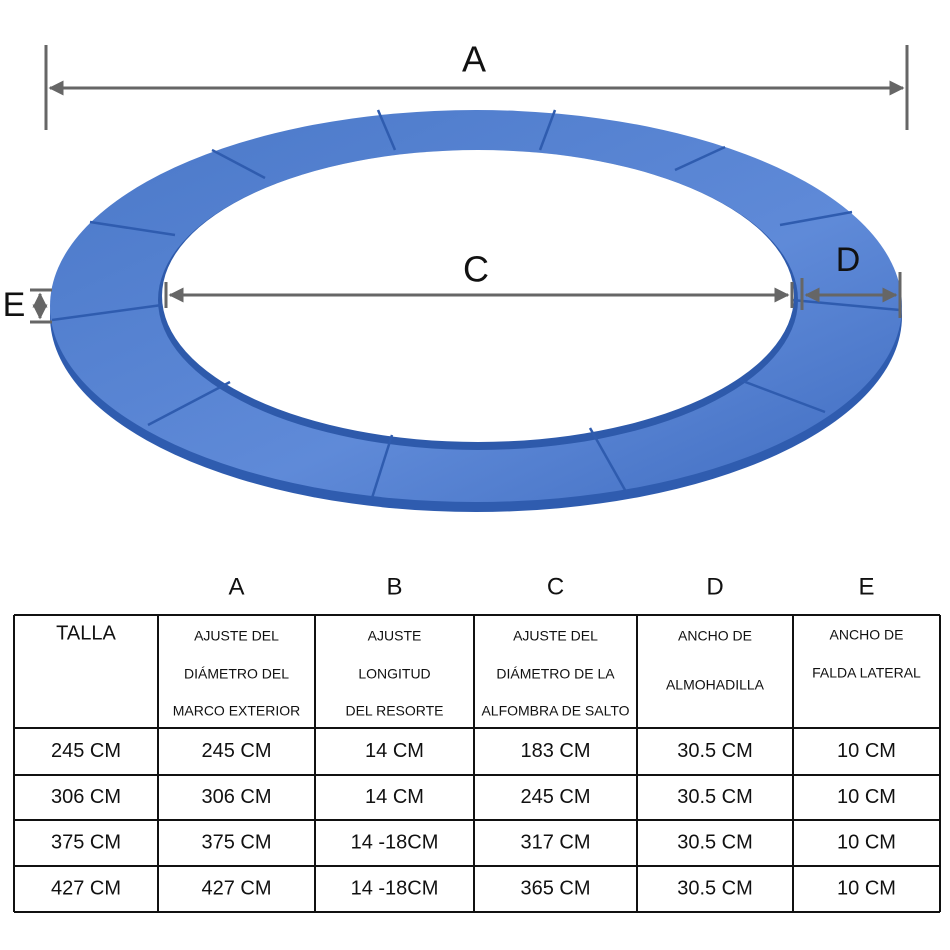 The height and width of the screenshot is (950, 950). I want to click on dim-label: C, so click(476, 269).